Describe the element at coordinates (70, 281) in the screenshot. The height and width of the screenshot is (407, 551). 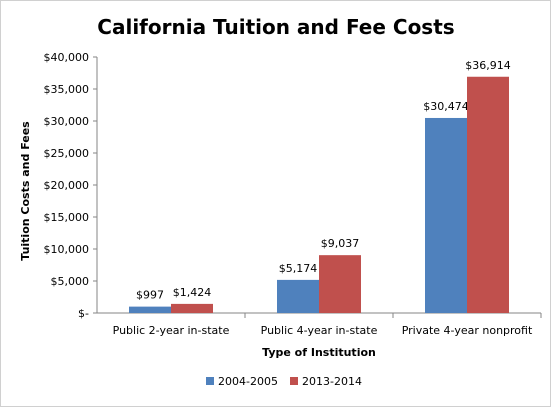
I see `y-tick-label: $5,000` at that location.